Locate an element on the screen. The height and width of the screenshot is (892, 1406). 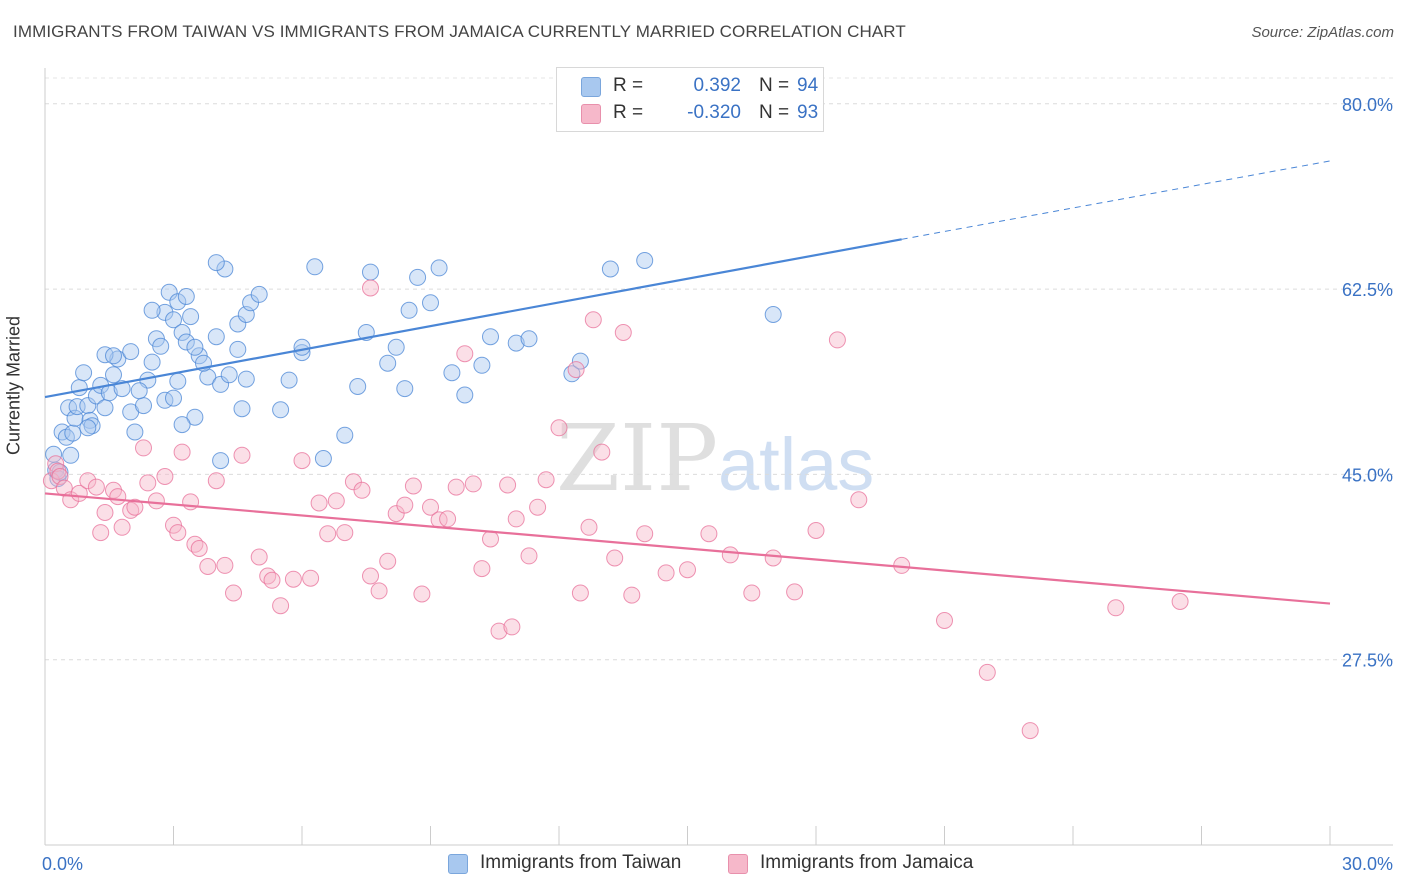
legend-n-value: 93 is located at coordinates (808, 112).